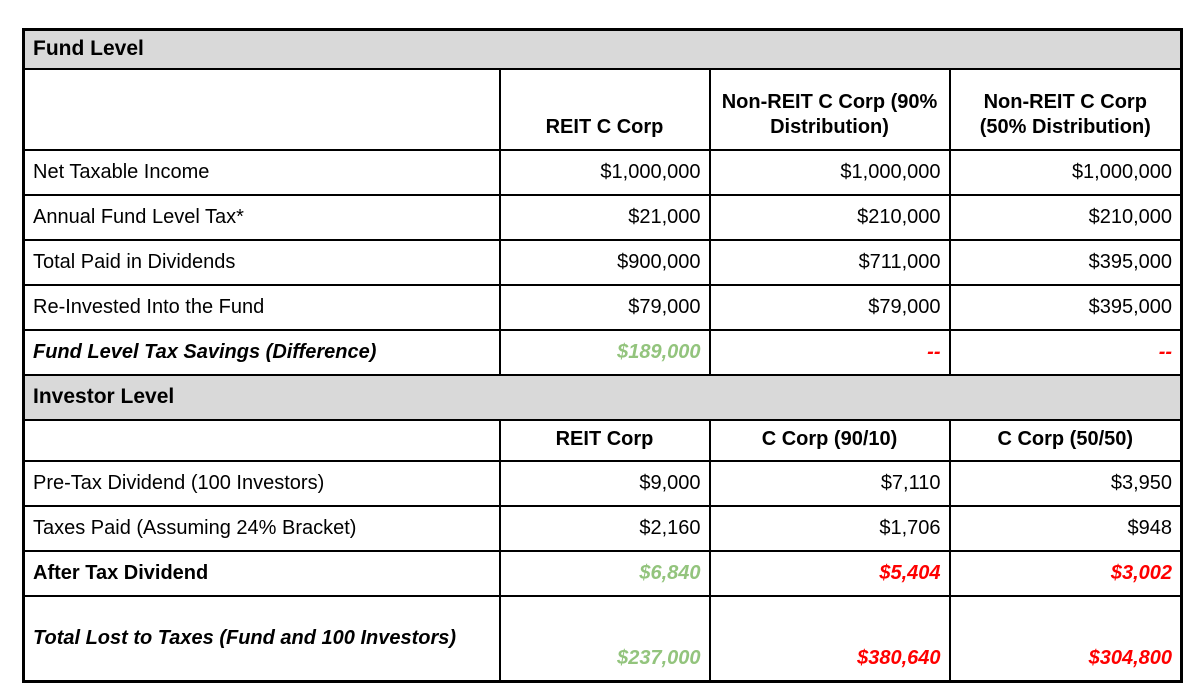 This screenshot has height=693, width=1200. What do you see at coordinates (1065, 483) in the screenshot?
I see `cell-value: $3,950` at bounding box center [1065, 483].